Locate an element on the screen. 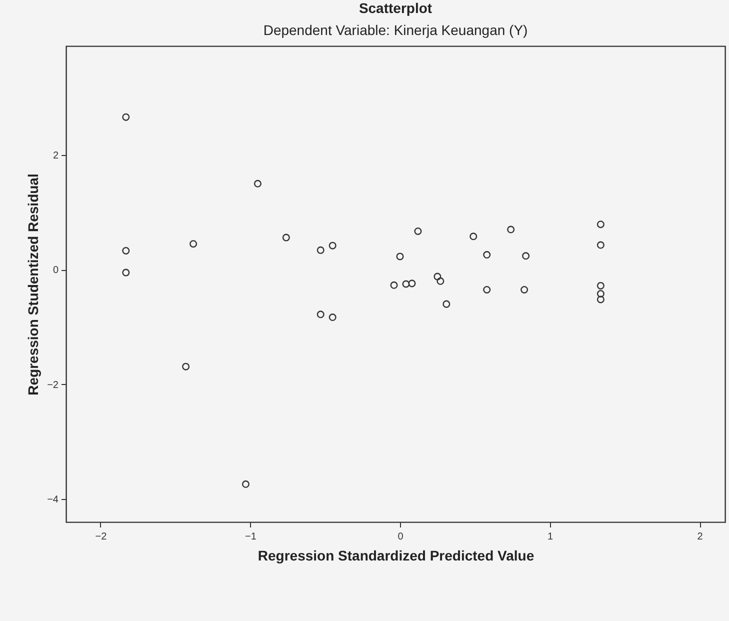  y-tick-label: −2 is located at coordinates (53, 385).